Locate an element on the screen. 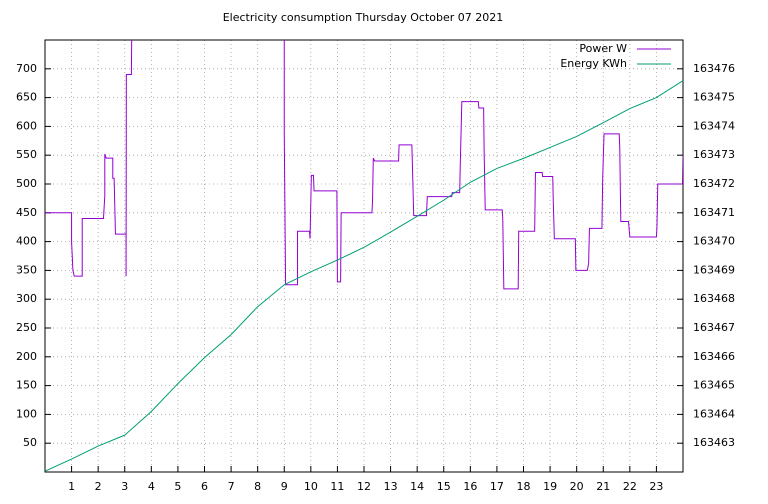 This screenshot has height=504, width=768. y-tick-label: 650 is located at coordinates (26, 97).